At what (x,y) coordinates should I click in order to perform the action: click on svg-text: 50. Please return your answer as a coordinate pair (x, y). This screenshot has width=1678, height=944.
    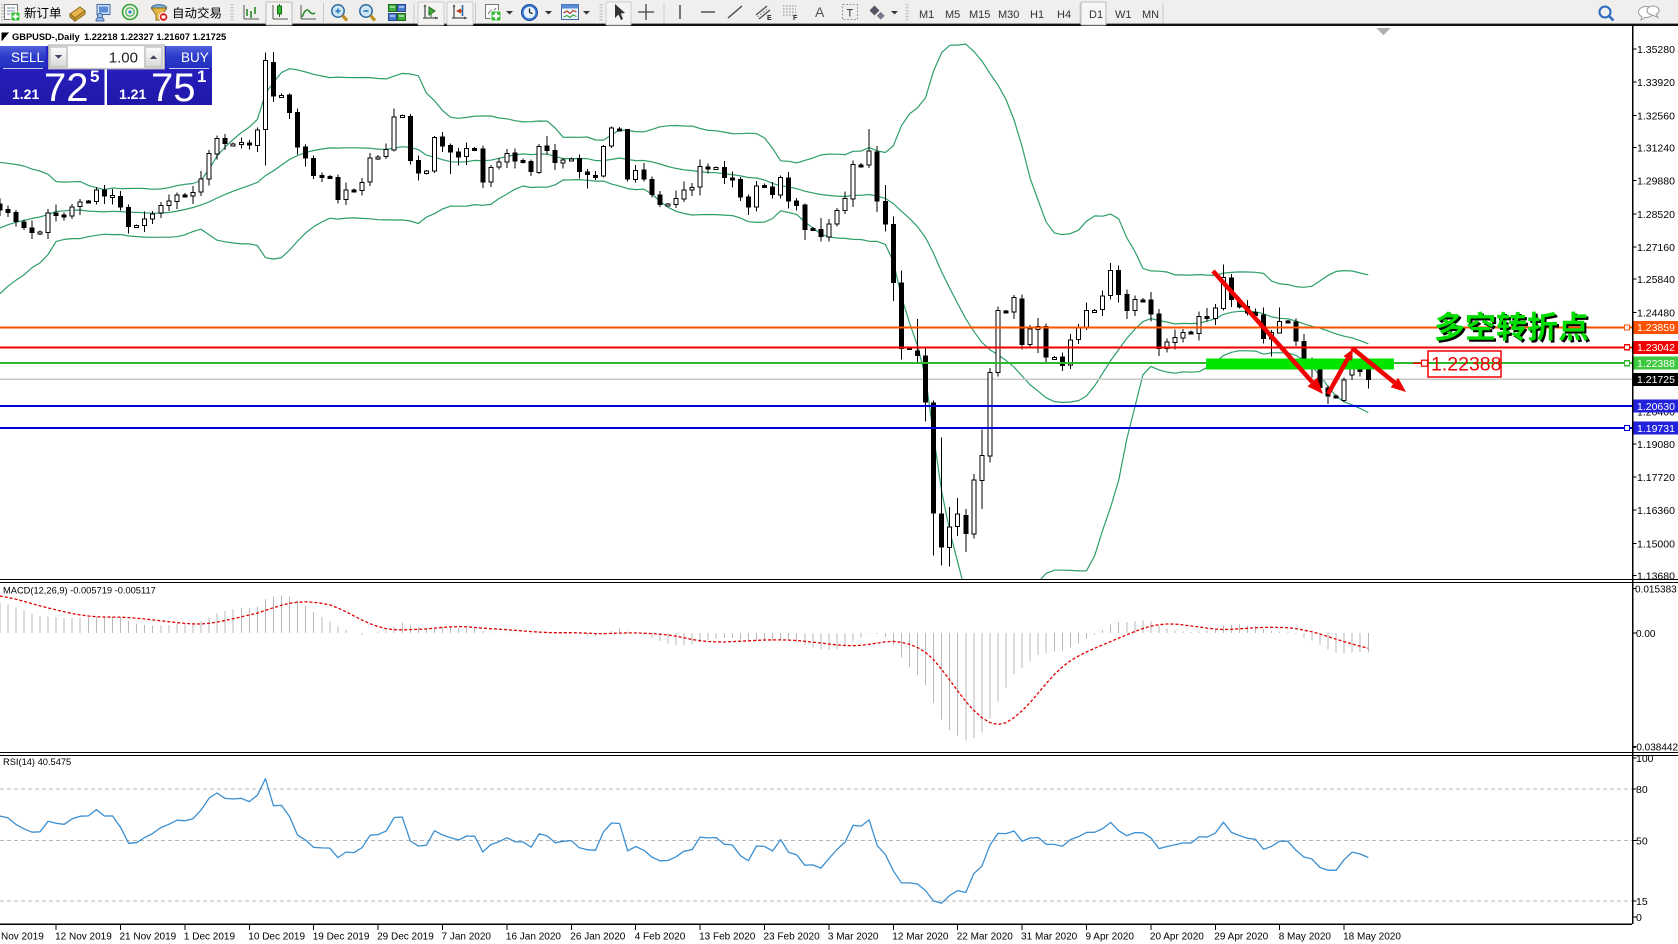
    Looking at the image, I should click on (1642, 842).